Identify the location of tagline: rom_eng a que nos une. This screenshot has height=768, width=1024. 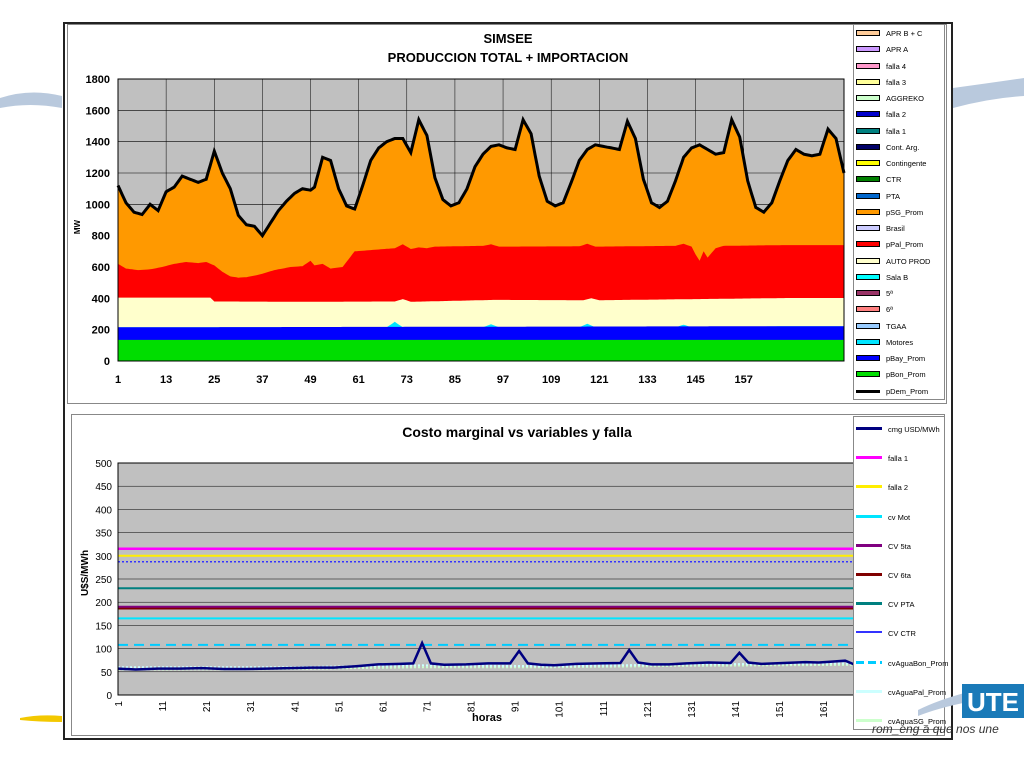
(935, 729).